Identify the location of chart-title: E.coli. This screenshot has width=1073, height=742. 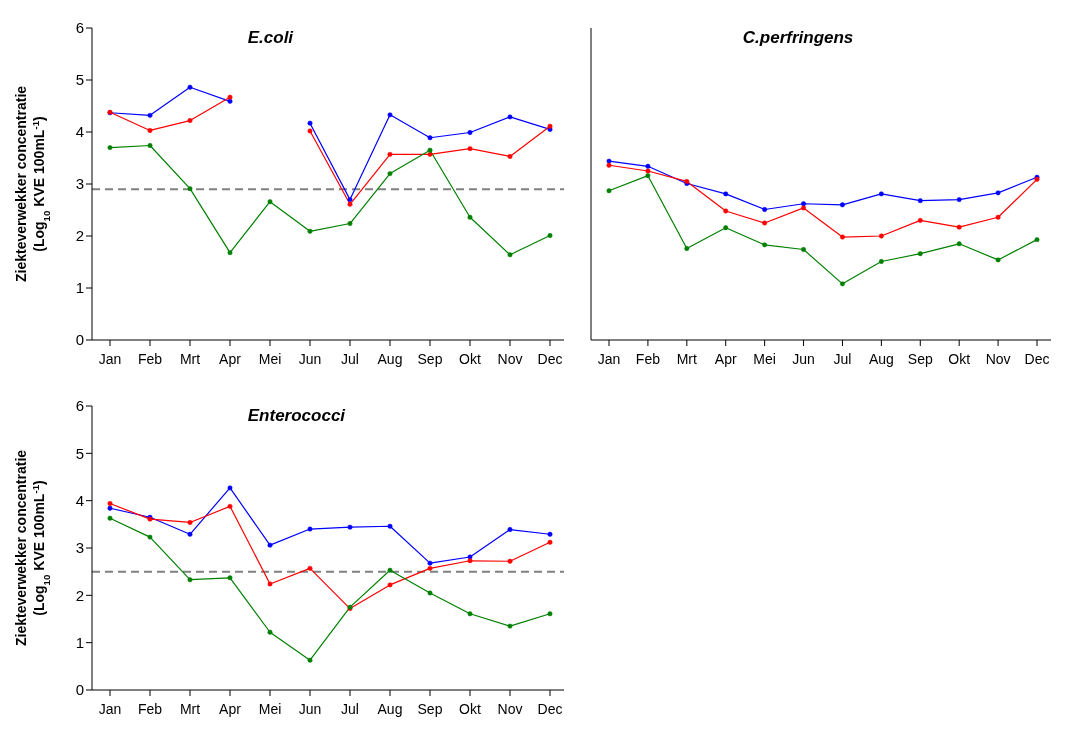
(270, 38).